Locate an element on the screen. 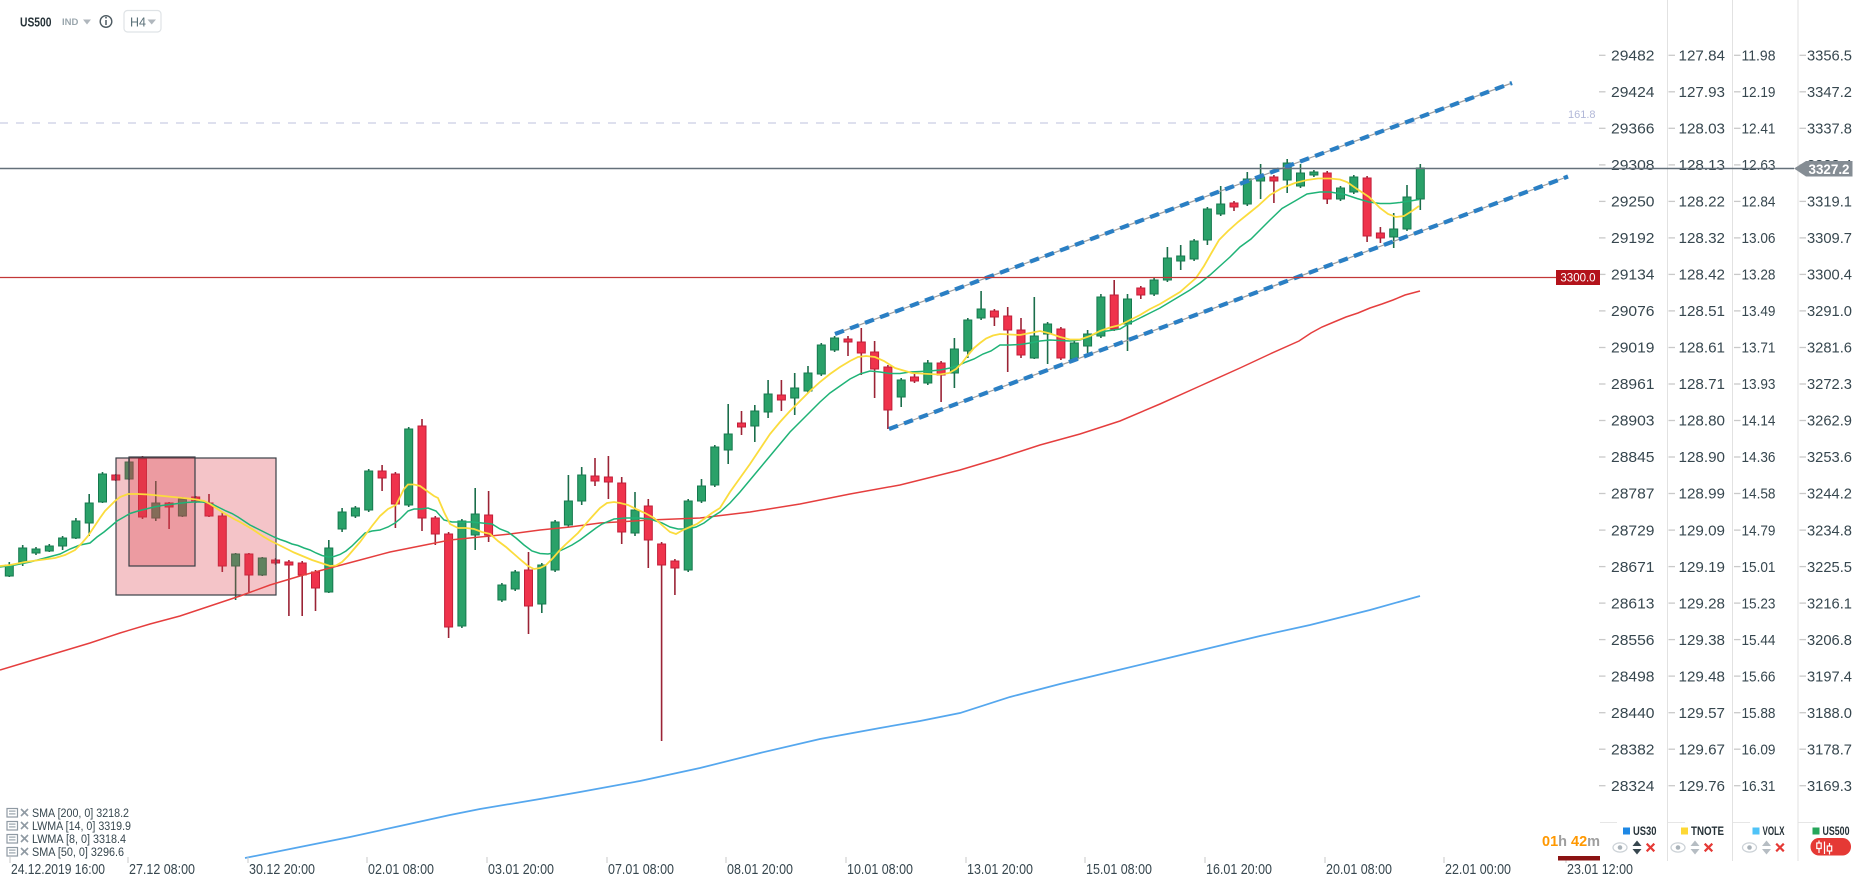 The width and height of the screenshot is (1866, 890). svg-text: 128.51 is located at coordinates (1702, 311).